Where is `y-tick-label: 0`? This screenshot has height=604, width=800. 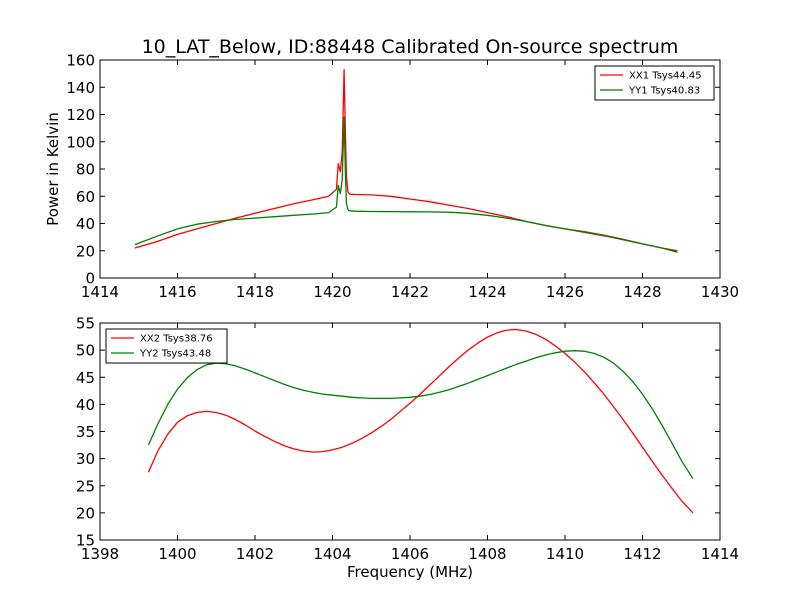
y-tick-label: 0 is located at coordinates (90, 279).